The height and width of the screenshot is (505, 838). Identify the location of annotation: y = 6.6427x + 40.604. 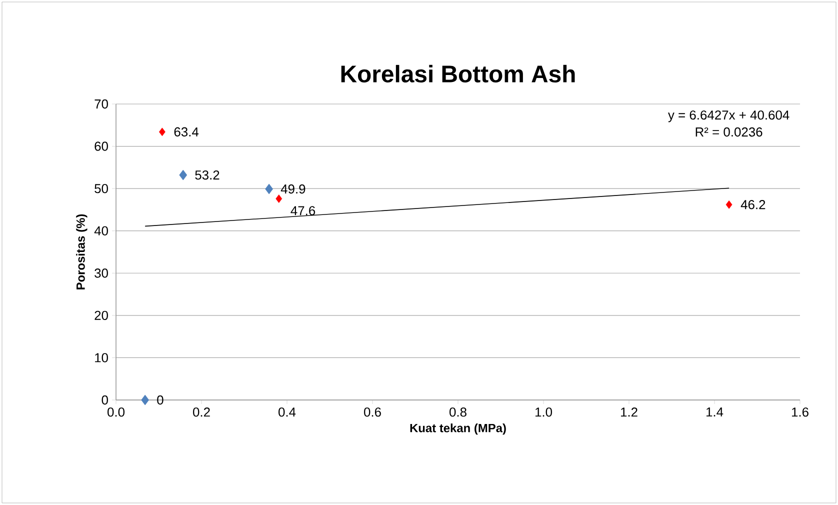
(729, 116).